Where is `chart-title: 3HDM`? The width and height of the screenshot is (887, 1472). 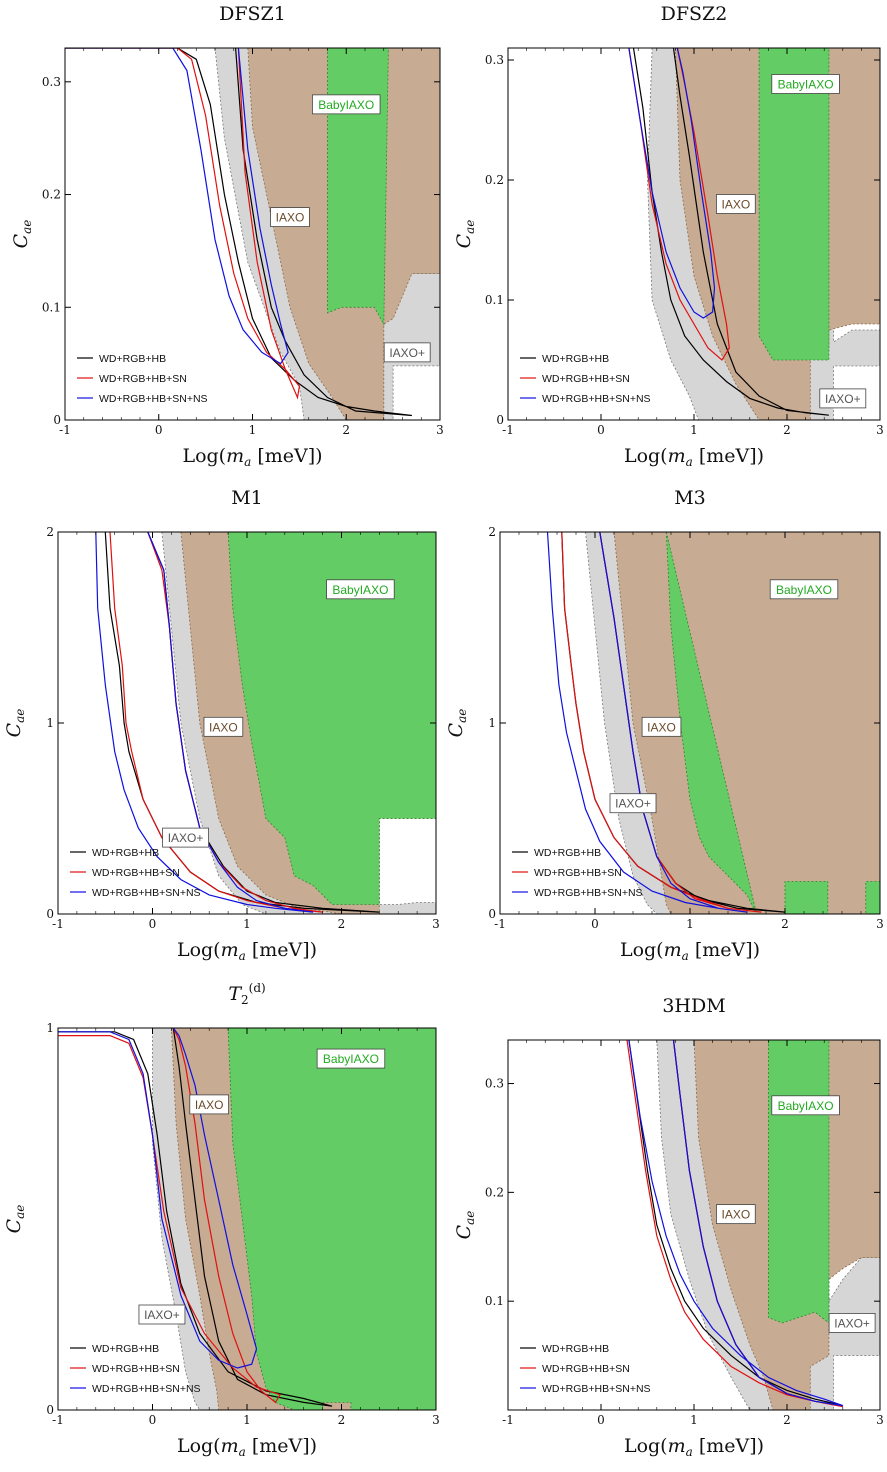 chart-title: 3HDM is located at coordinates (693, 1006).